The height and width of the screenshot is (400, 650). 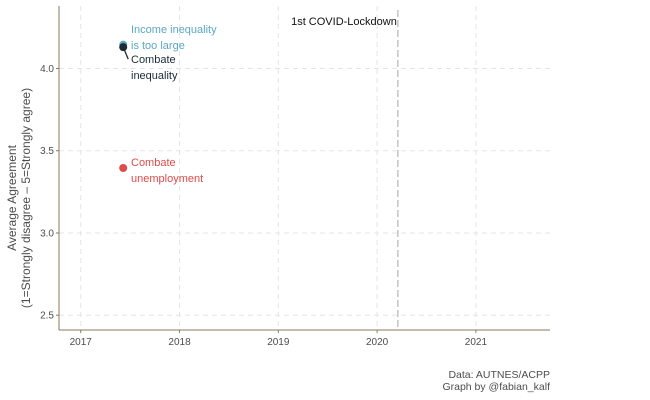 I want to click on y-axis-title-line2: (1=Strongly disagree – 5=Strongly agree), so click(x=26, y=198).